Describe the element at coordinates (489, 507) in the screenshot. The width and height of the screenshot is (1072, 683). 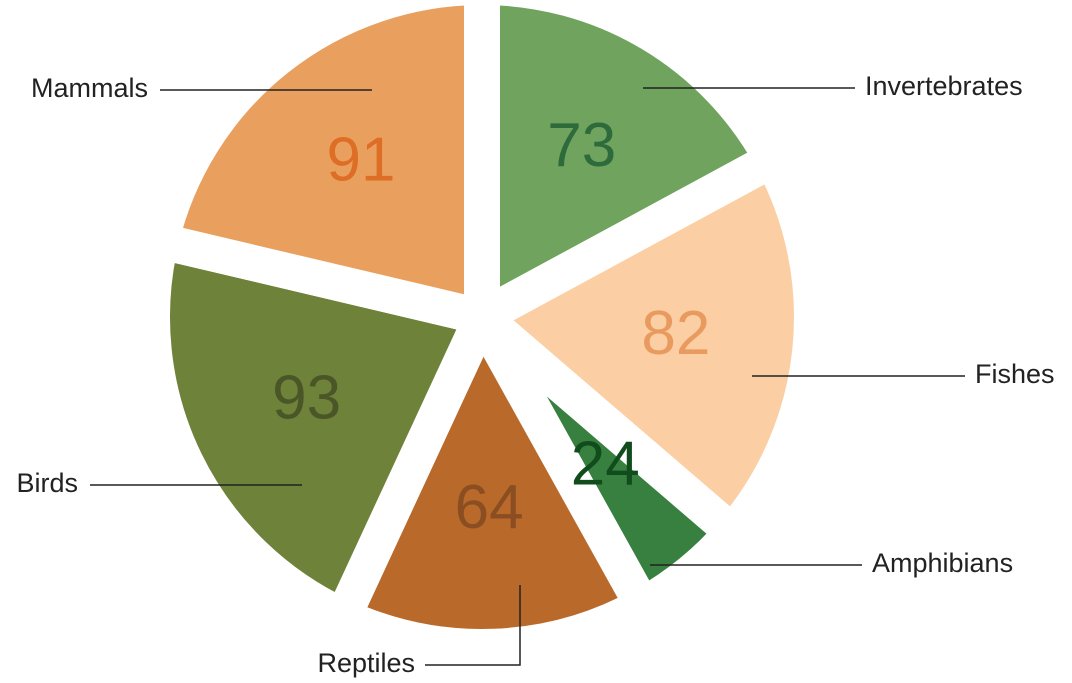
I see `value-label: 64` at that location.